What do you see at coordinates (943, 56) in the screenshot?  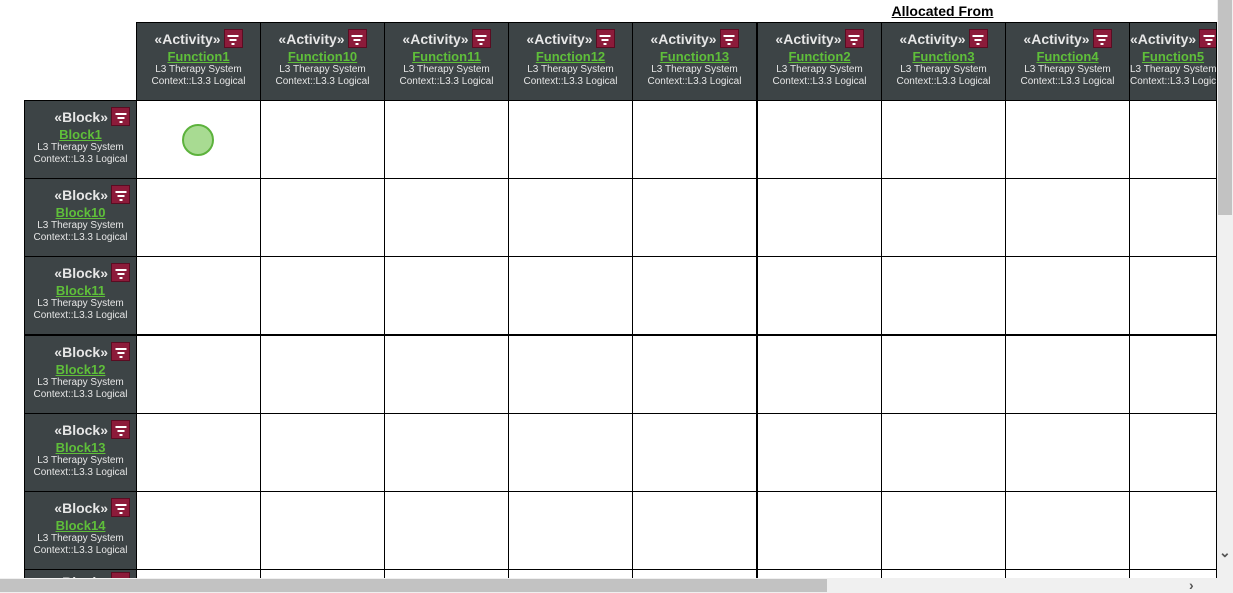 I see `element-link: Function3` at bounding box center [943, 56].